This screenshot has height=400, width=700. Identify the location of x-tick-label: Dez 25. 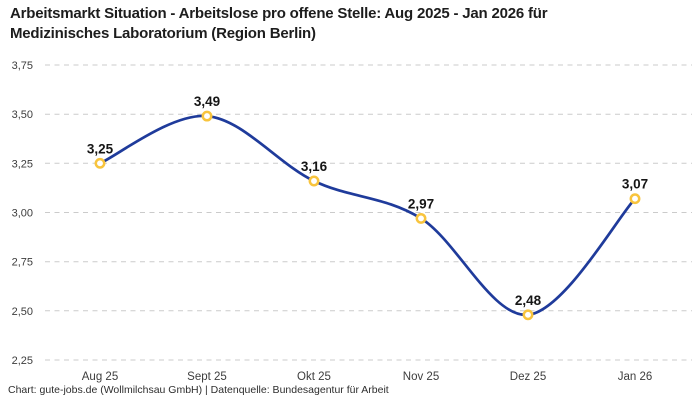
(528, 377).